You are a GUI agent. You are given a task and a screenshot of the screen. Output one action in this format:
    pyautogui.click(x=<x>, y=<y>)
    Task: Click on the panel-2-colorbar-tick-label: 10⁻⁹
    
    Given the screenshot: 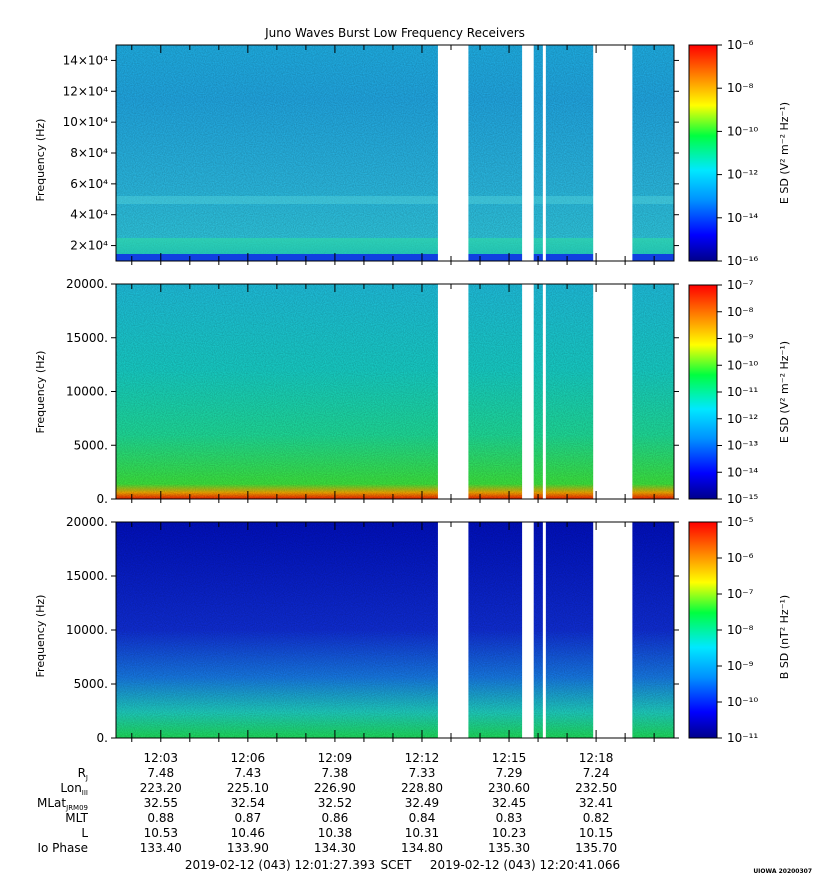 What is the action you would take?
    pyautogui.click(x=740, y=339)
    